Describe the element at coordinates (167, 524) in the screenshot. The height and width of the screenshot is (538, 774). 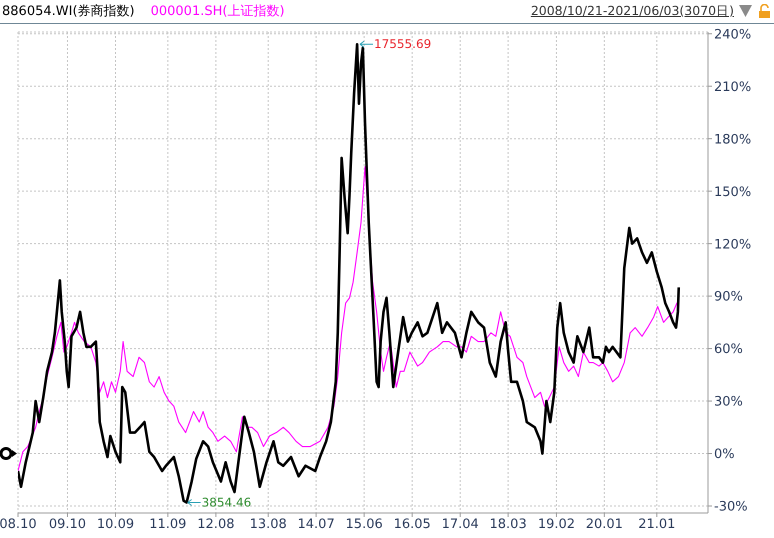
I see `x-tick-label: 11.09` at that location.